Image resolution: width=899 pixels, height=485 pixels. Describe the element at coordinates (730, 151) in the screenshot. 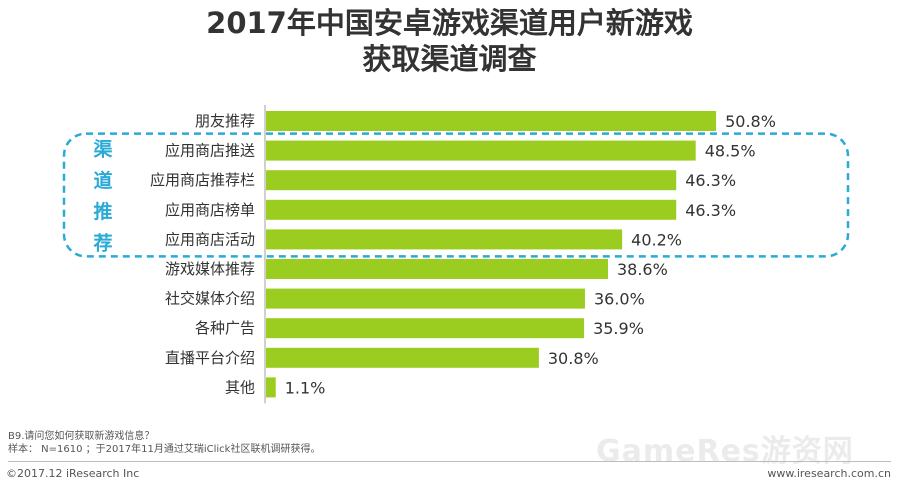

I see `value-label: 48.5%` at that location.